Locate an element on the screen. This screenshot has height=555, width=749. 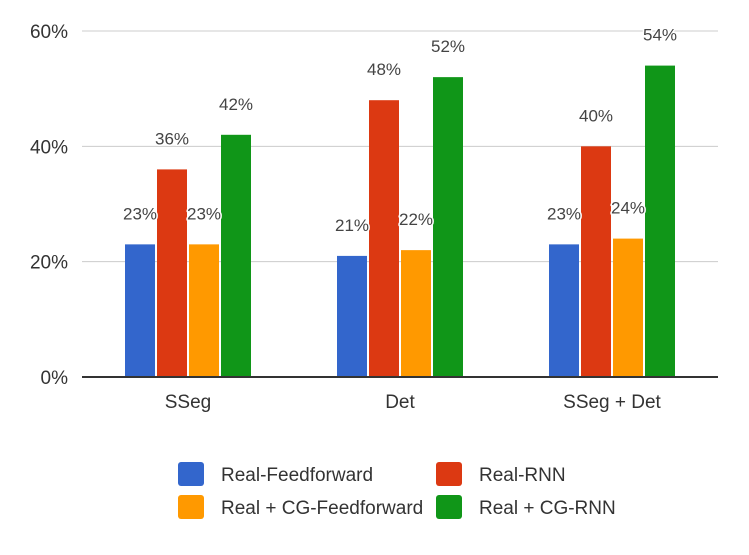
data-label: 48% is located at coordinates (384, 69).